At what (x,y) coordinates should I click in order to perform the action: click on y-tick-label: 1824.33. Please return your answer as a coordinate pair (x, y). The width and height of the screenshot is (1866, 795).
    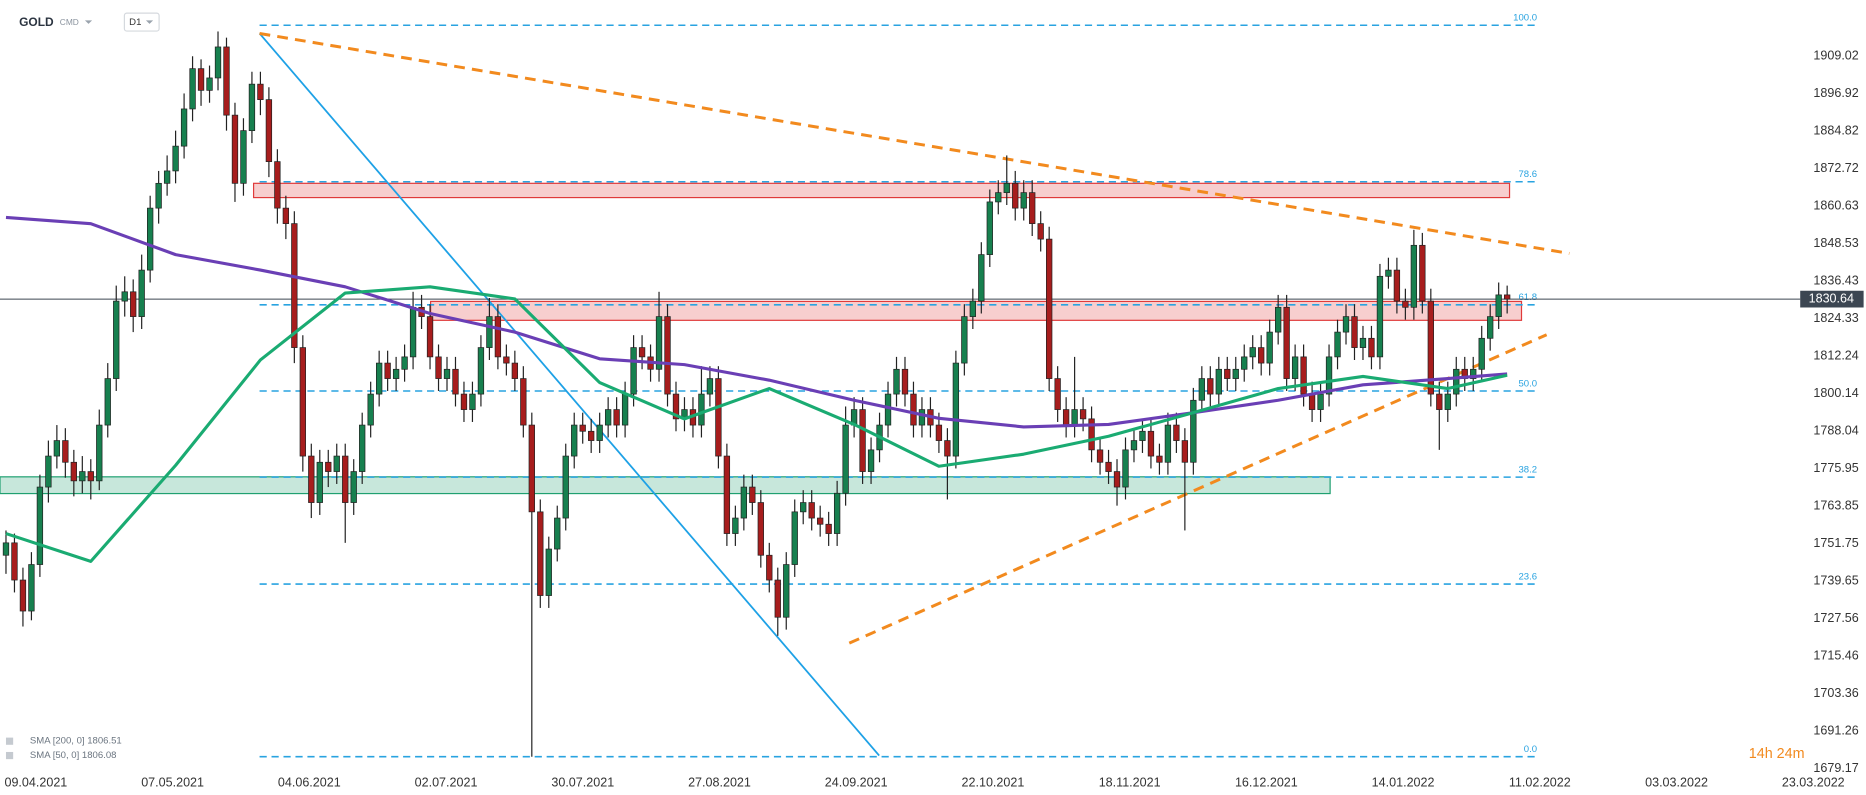
    Looking at the image, I should click on (1835, 318).